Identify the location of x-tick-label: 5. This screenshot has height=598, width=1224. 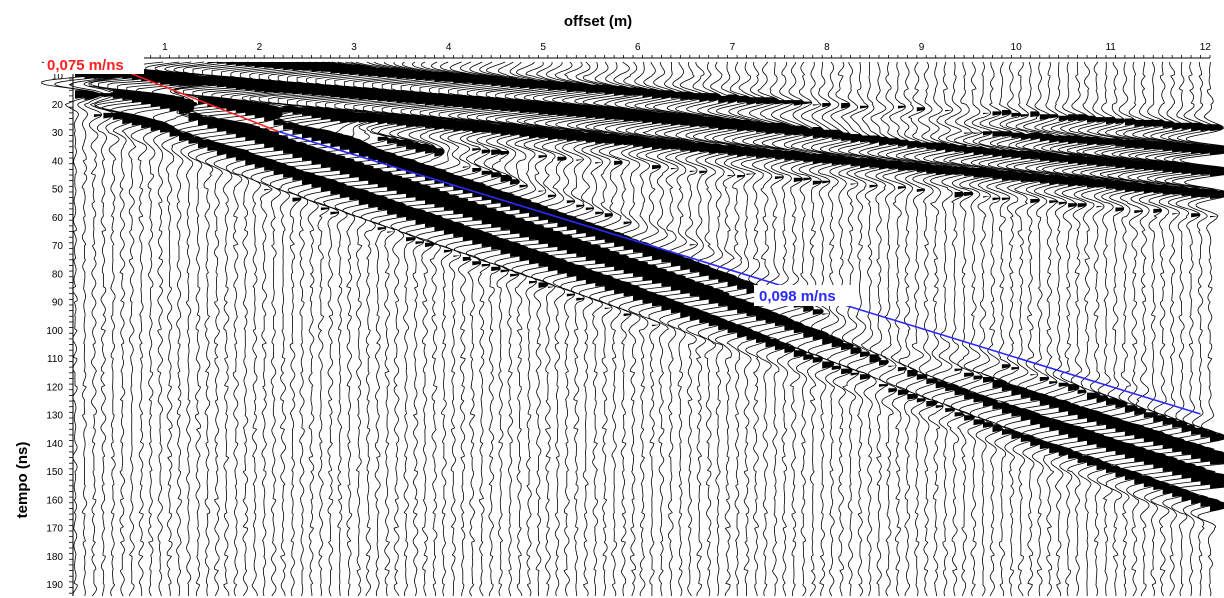
(543, 47).